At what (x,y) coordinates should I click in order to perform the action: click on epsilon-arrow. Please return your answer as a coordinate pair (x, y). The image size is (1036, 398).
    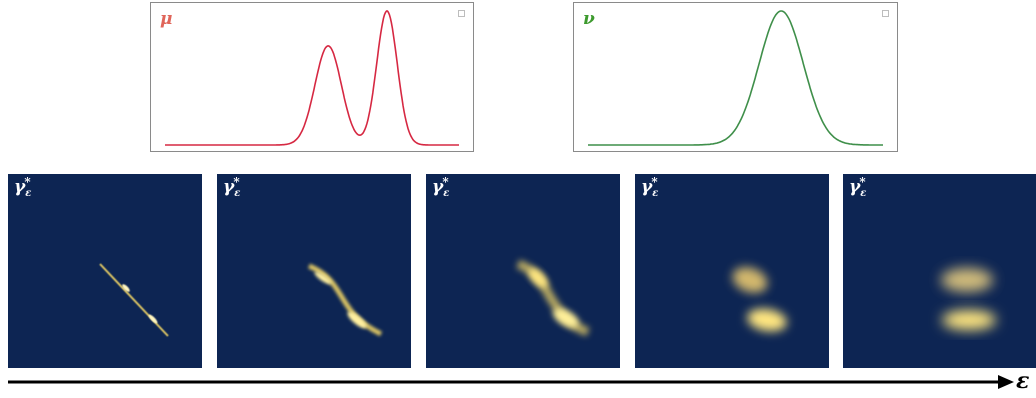
    Looking at the image, I should click on (511, 382).